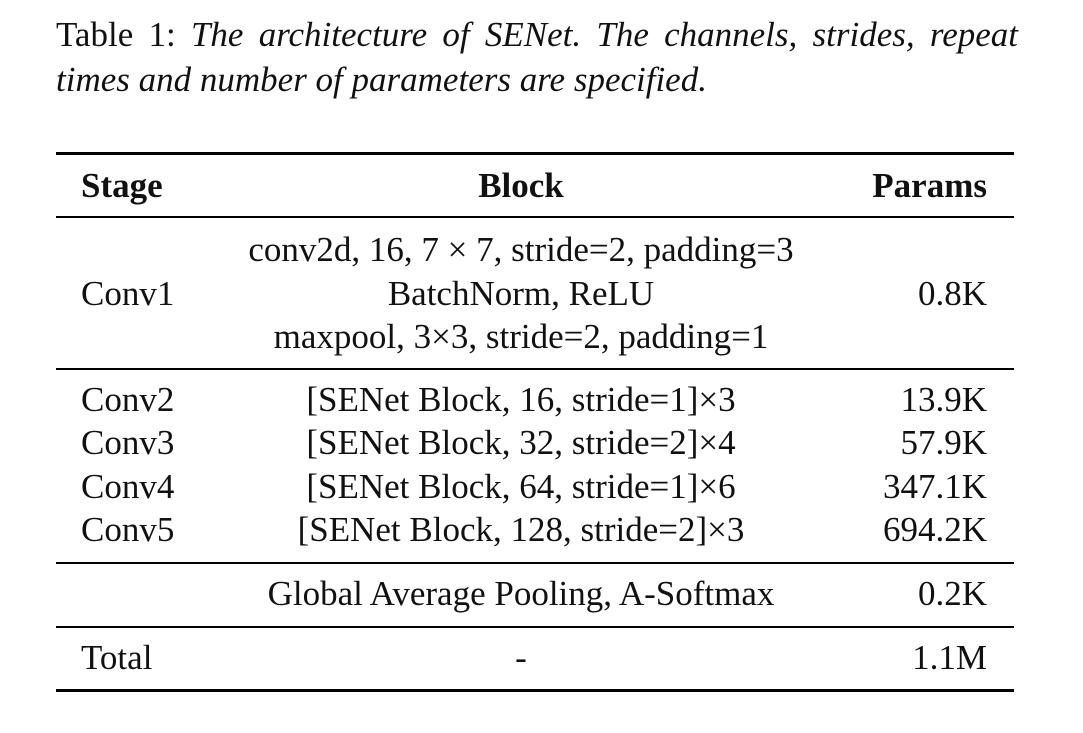 The width and height of the screenshot is (1083, 733). What do you see at coordinates (535, 153) in the screenshot?
I see `top-rule` at bounding box center [535, 153].